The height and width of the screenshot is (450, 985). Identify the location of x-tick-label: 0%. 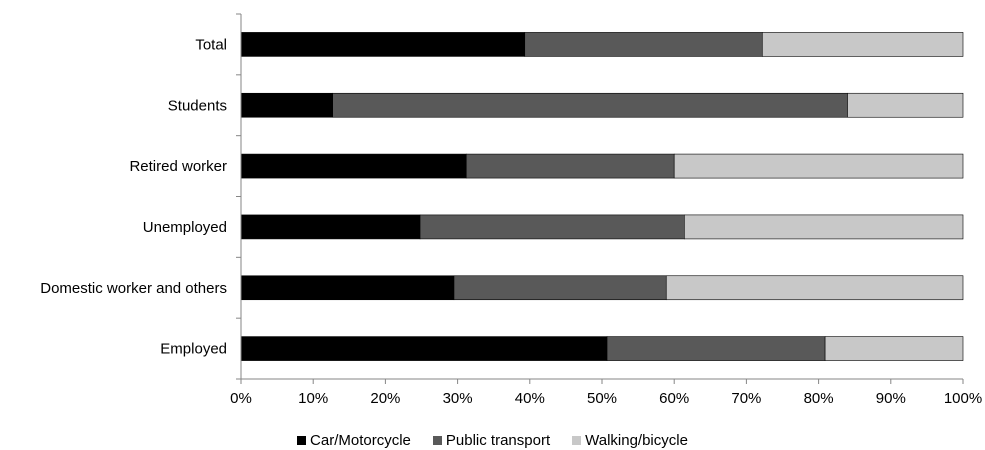
(241, 398).